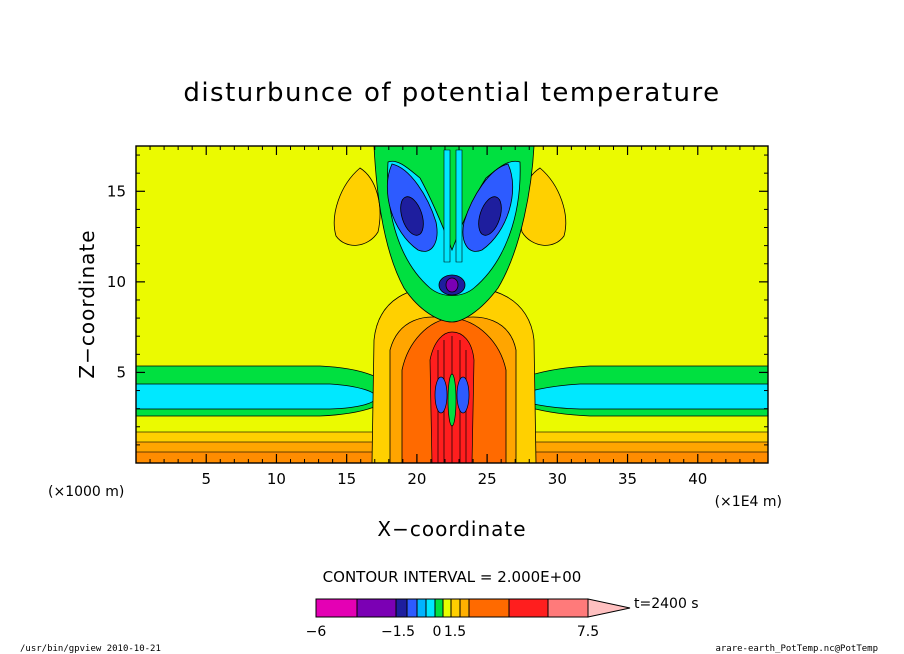  Describe the element at coordinates (557, 479) in the screenshot. I see `x-tick-label: 30` at that location.